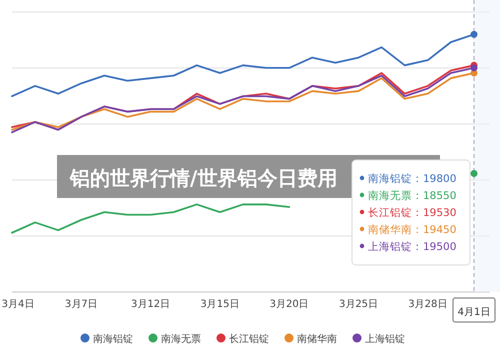  I want to click on x-tick-label: 3月12日, so click(150, 304).